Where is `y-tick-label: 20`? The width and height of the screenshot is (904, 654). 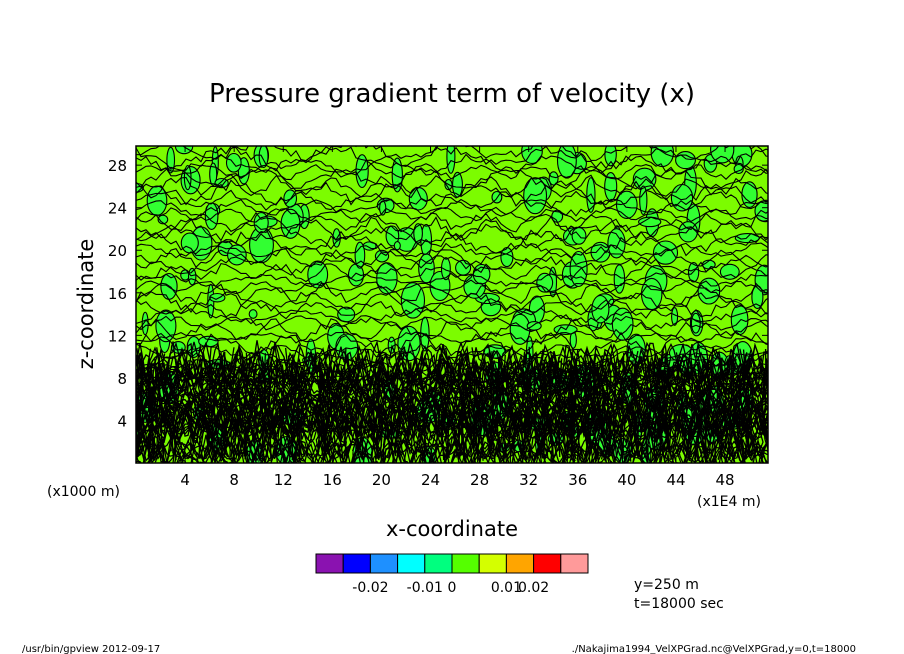
y-tick-label: 20 is located at coordinates (117, 251).